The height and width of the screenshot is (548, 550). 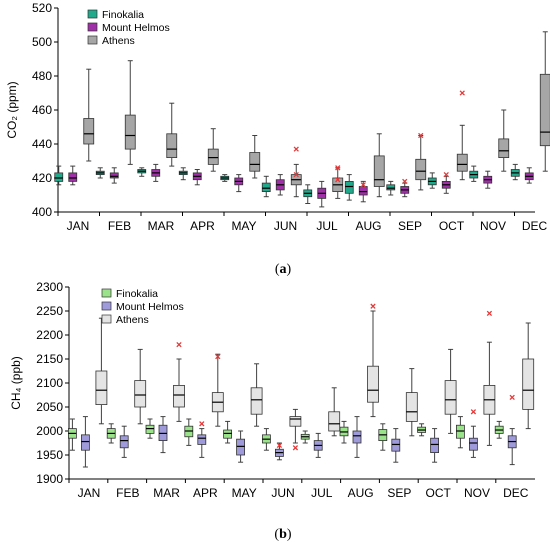 What do you see at coordinates (49, 287) in the screenshot?
I see `y-tick-label: 2300` at bounding box center [49, 287].